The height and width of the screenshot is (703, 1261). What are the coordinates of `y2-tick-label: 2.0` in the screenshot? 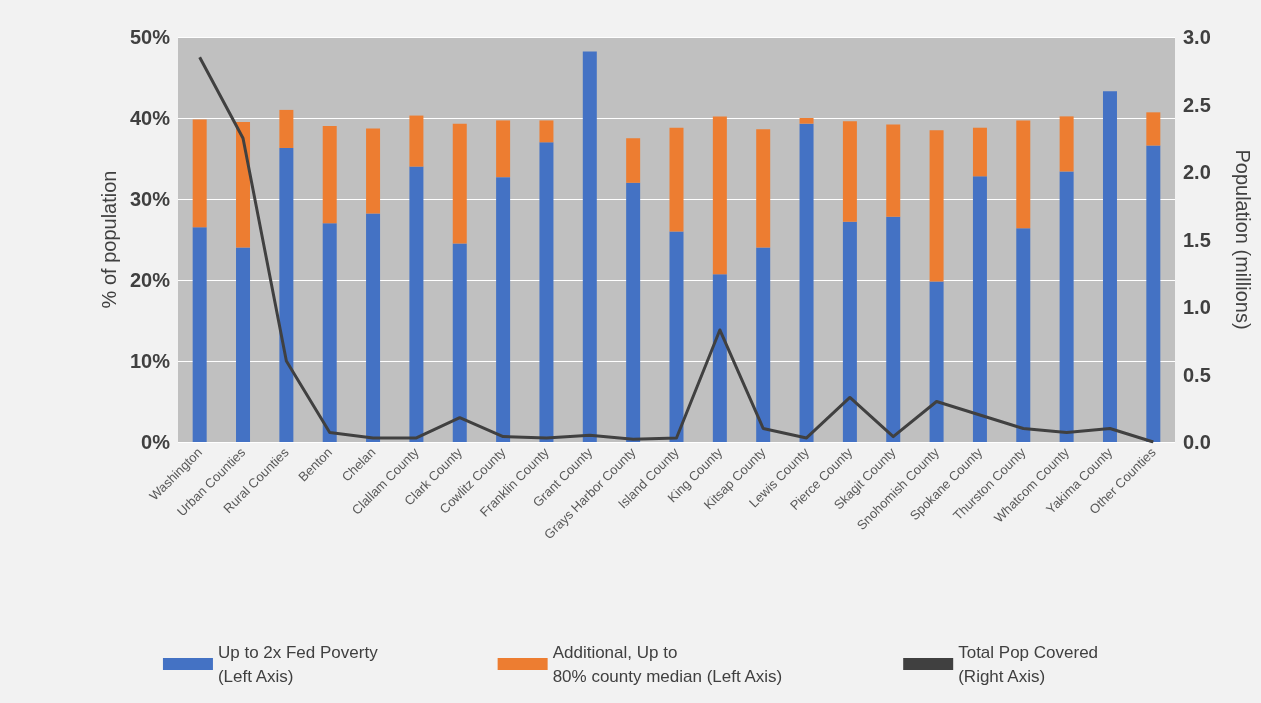 It's located at (1197, 172).